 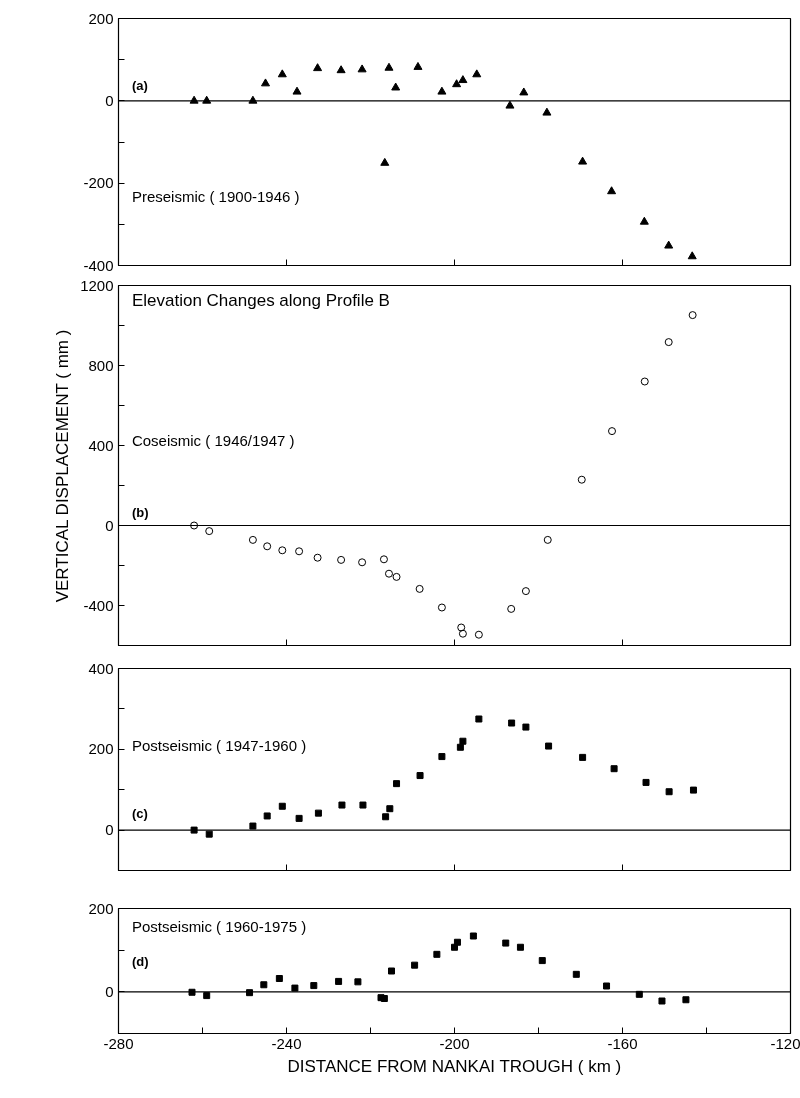 I want to click on x-tick-label: -200, so click(x=454, y=1043).